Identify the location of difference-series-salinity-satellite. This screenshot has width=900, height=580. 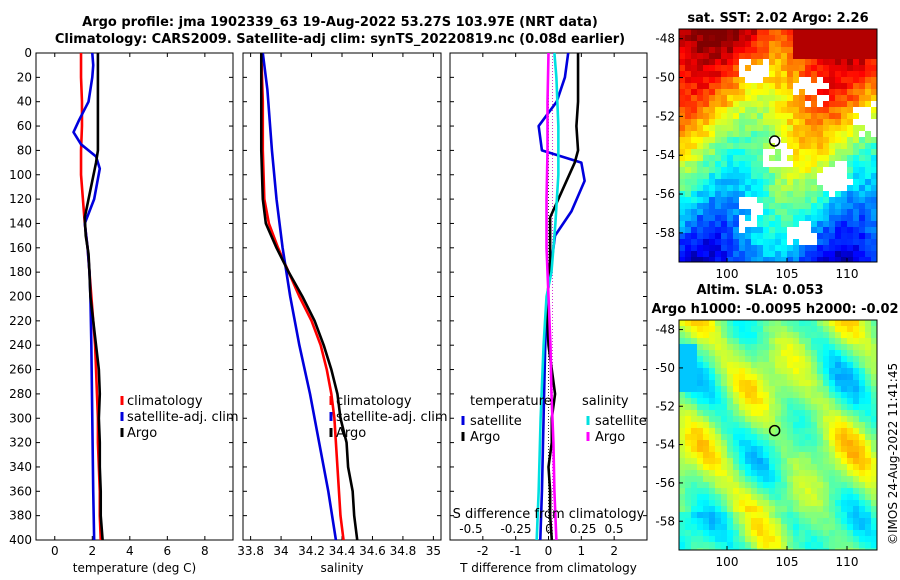
(547, 296).